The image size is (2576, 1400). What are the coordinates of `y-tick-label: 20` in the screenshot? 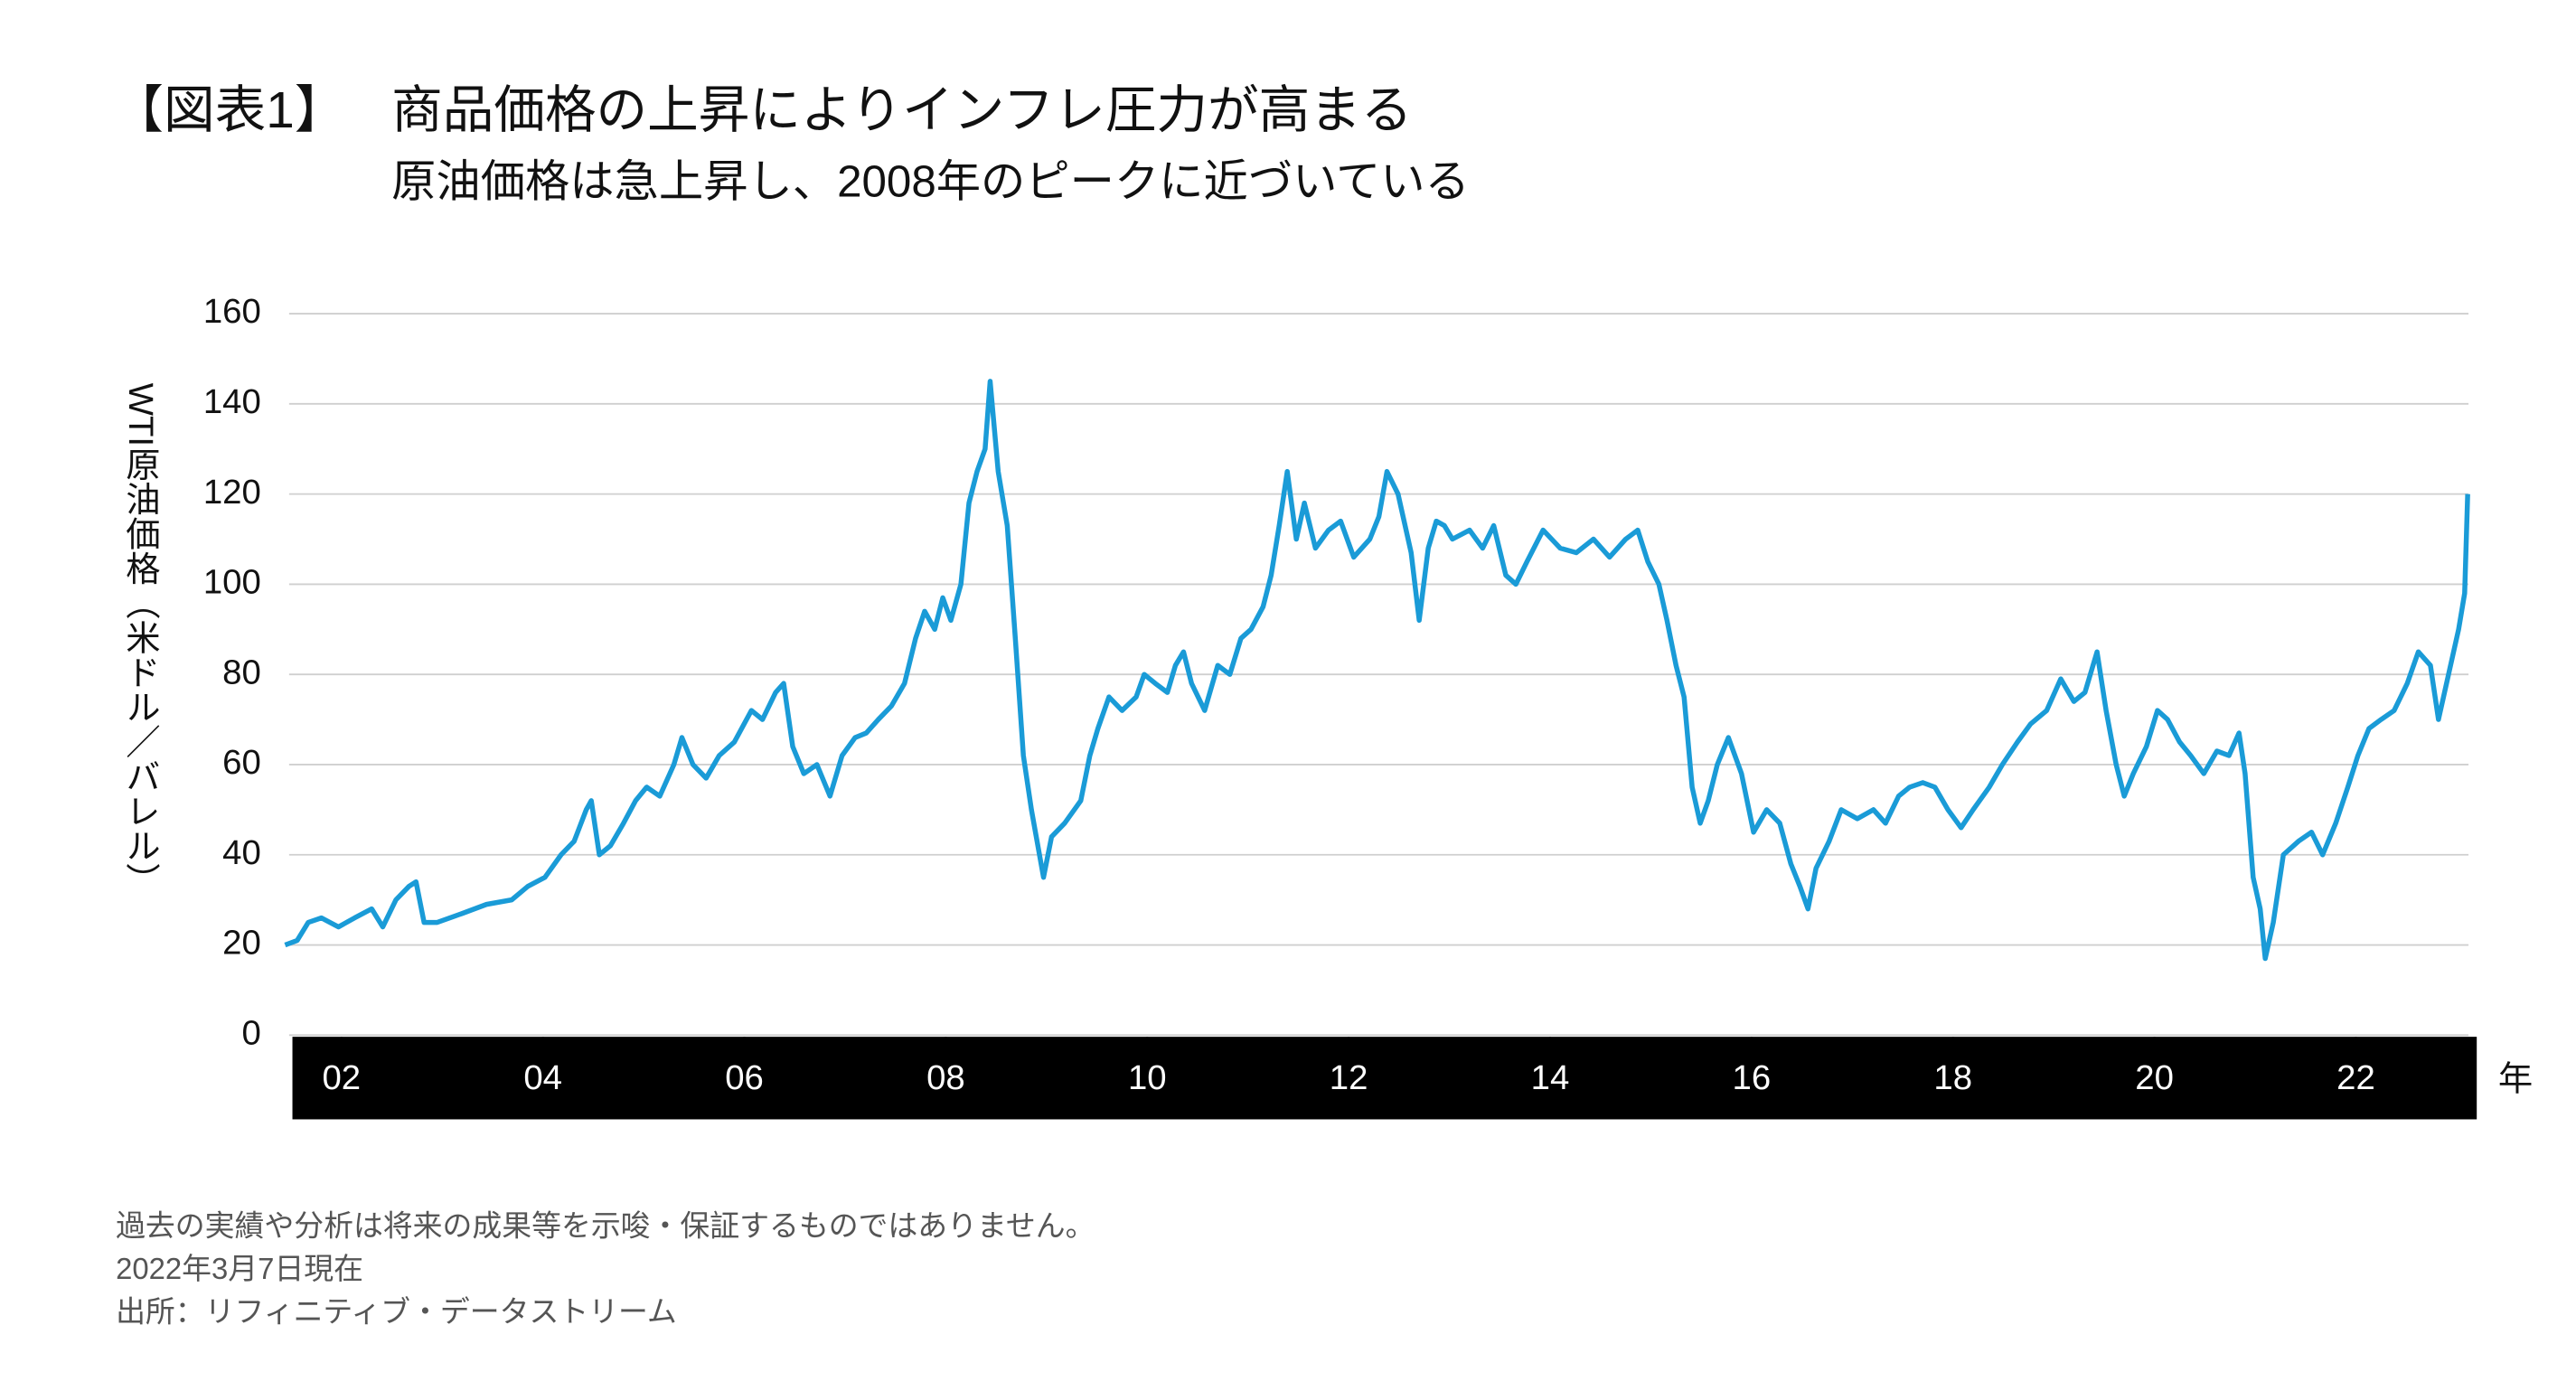 It's located at (241, 943).